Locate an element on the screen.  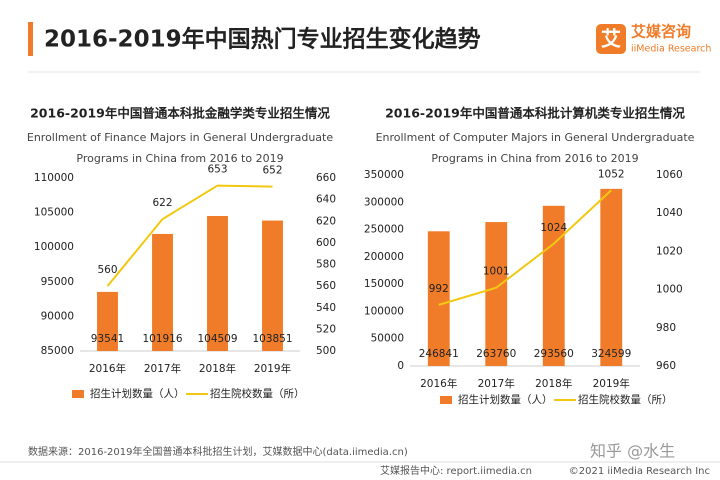
bar-value-label: 263760 is located at coordinates (496, 354).